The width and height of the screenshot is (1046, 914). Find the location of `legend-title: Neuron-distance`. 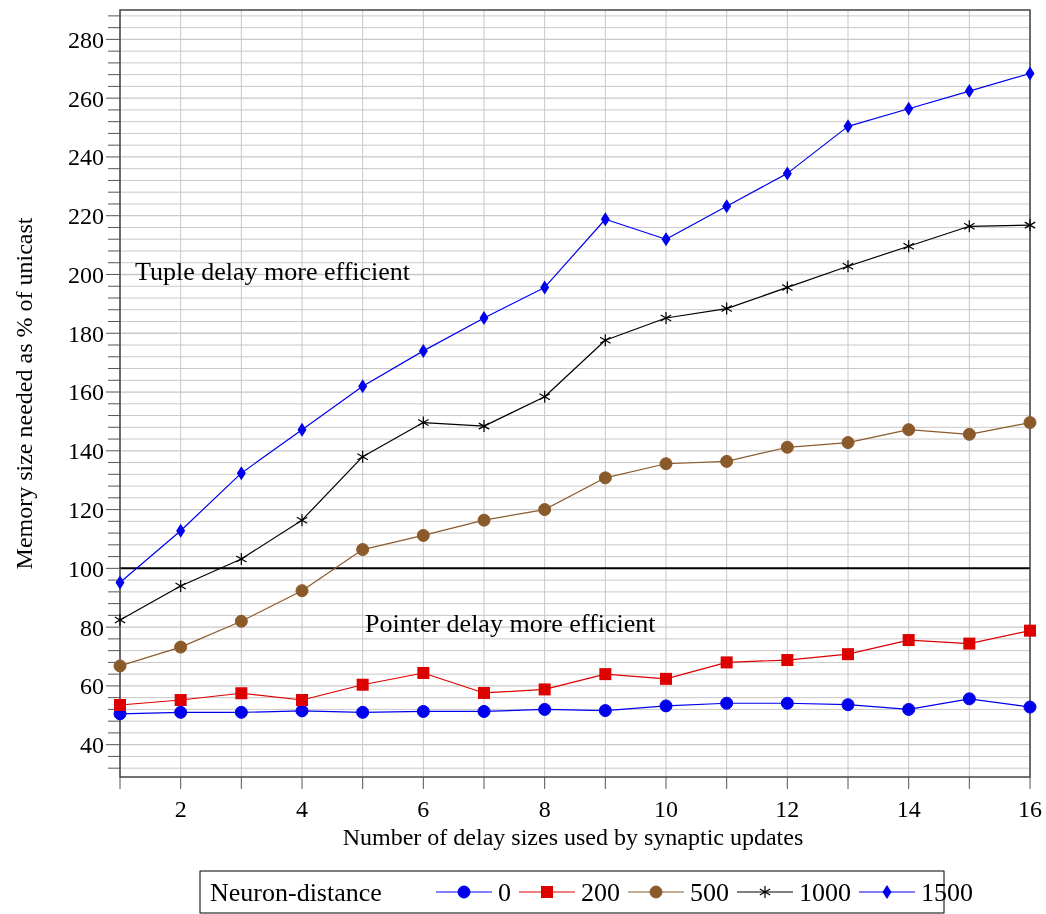

legend-title: Neuron-distance is located at coordinates (296, 893).